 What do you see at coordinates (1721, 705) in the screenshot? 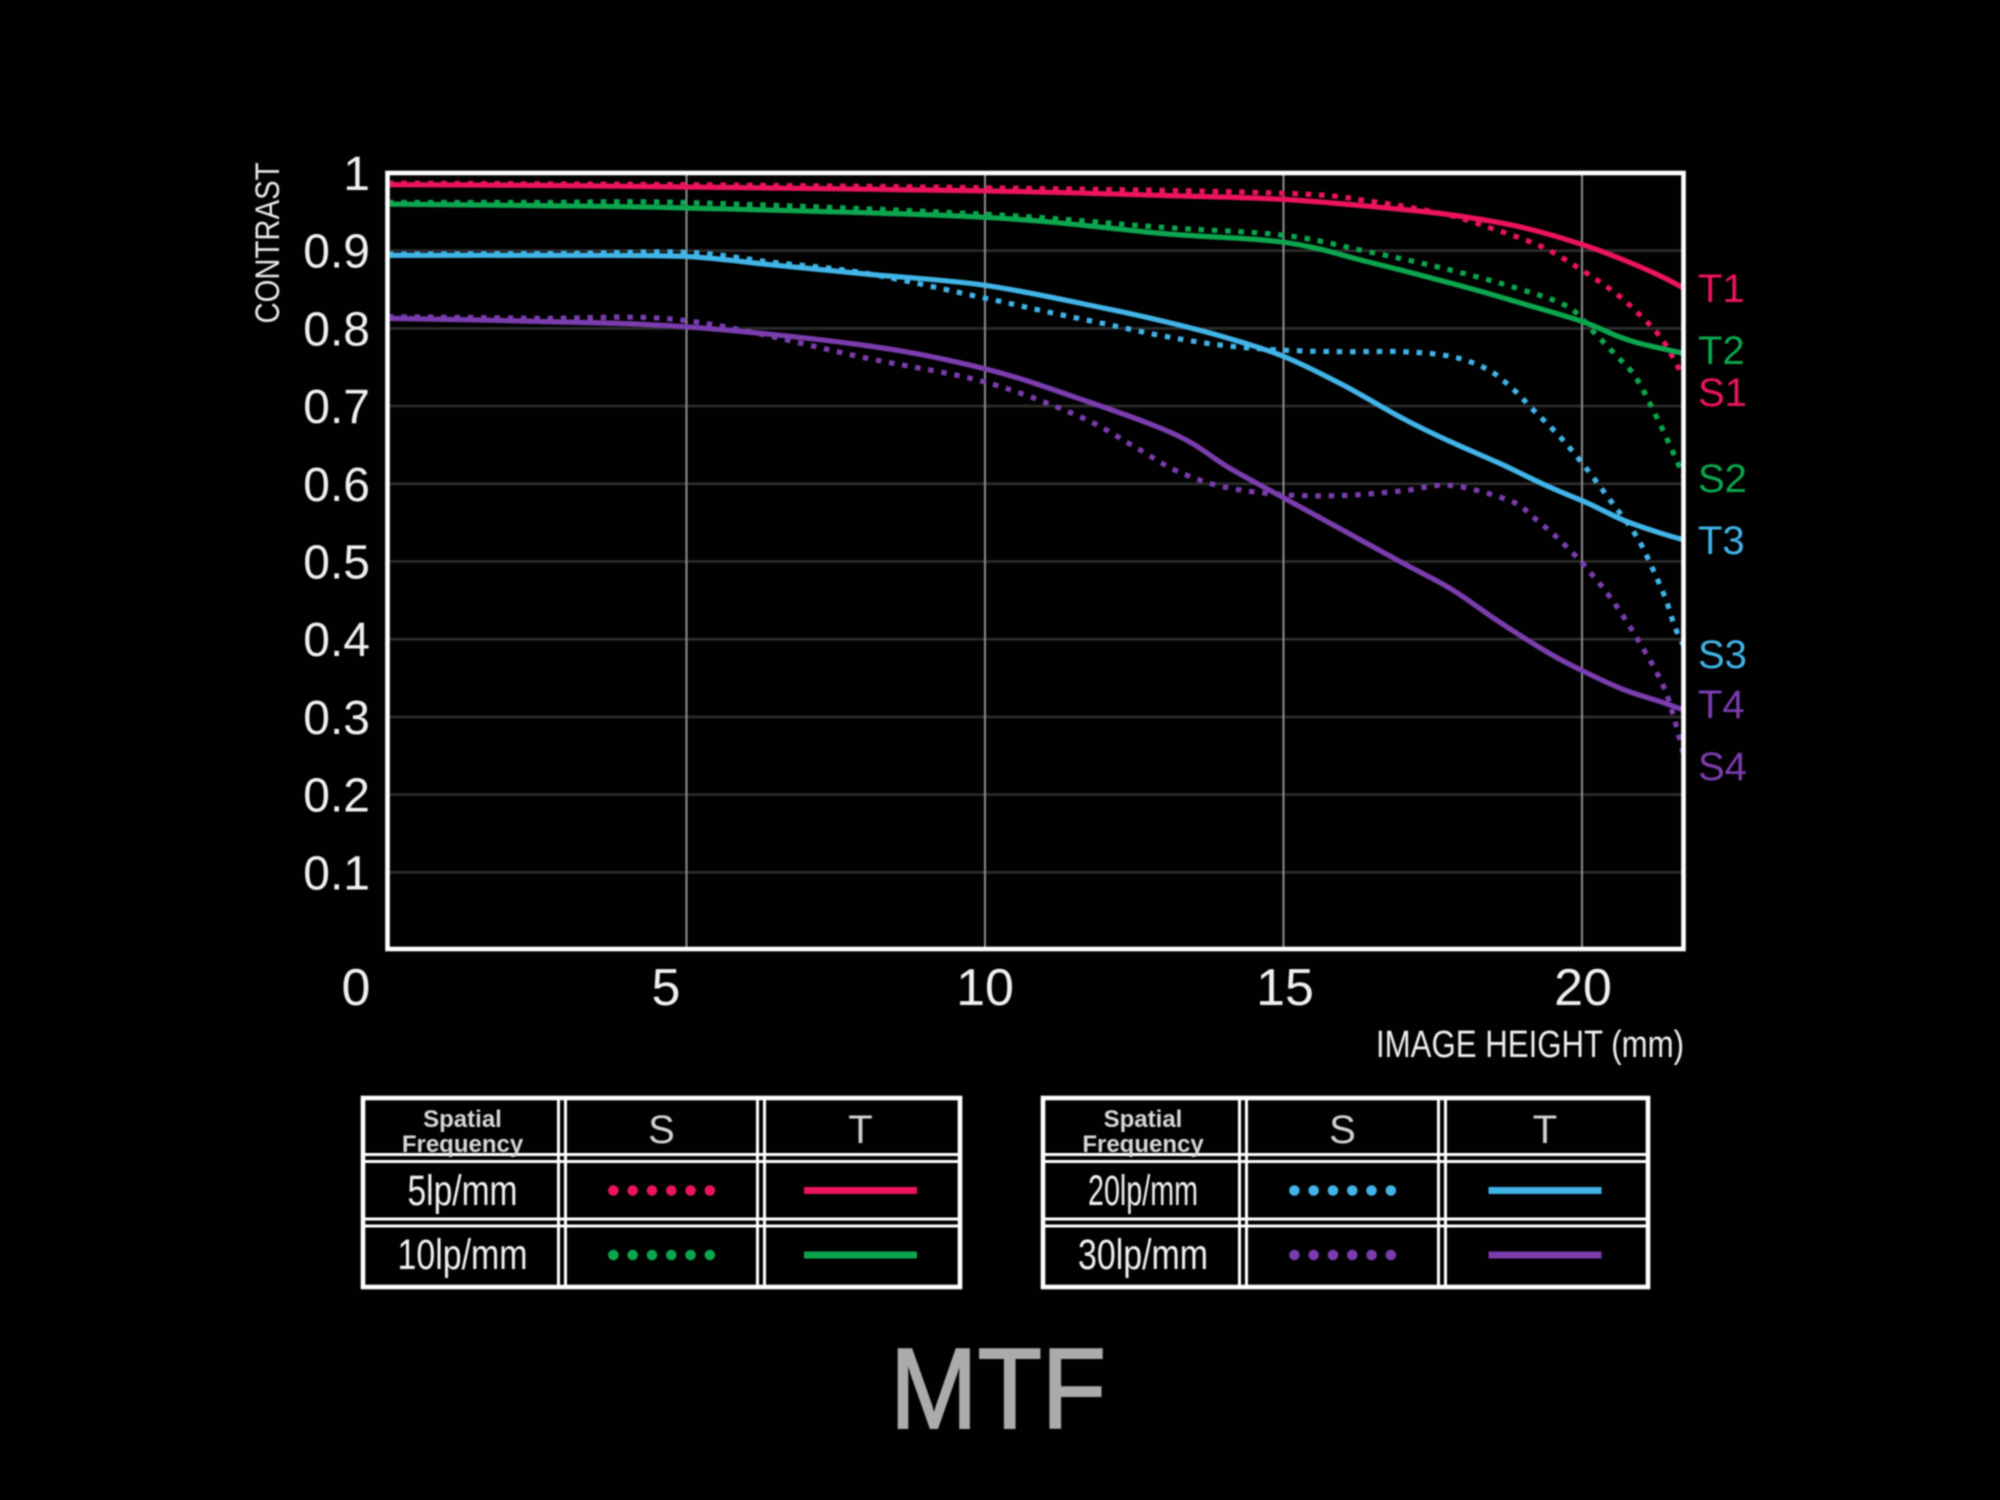
I see `svg-text: T4` at bounding box center [1721, 705].